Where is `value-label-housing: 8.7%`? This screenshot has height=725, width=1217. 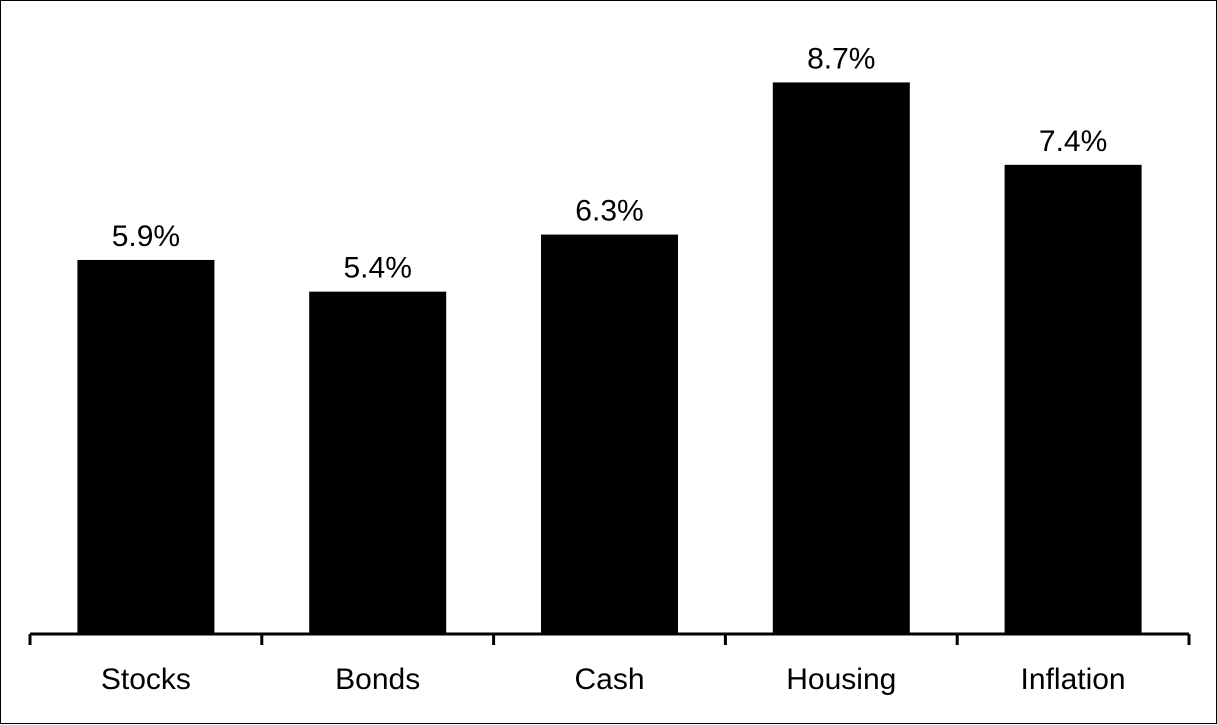 value-label-housing: 8.7% is located at coordinates (841, 58).